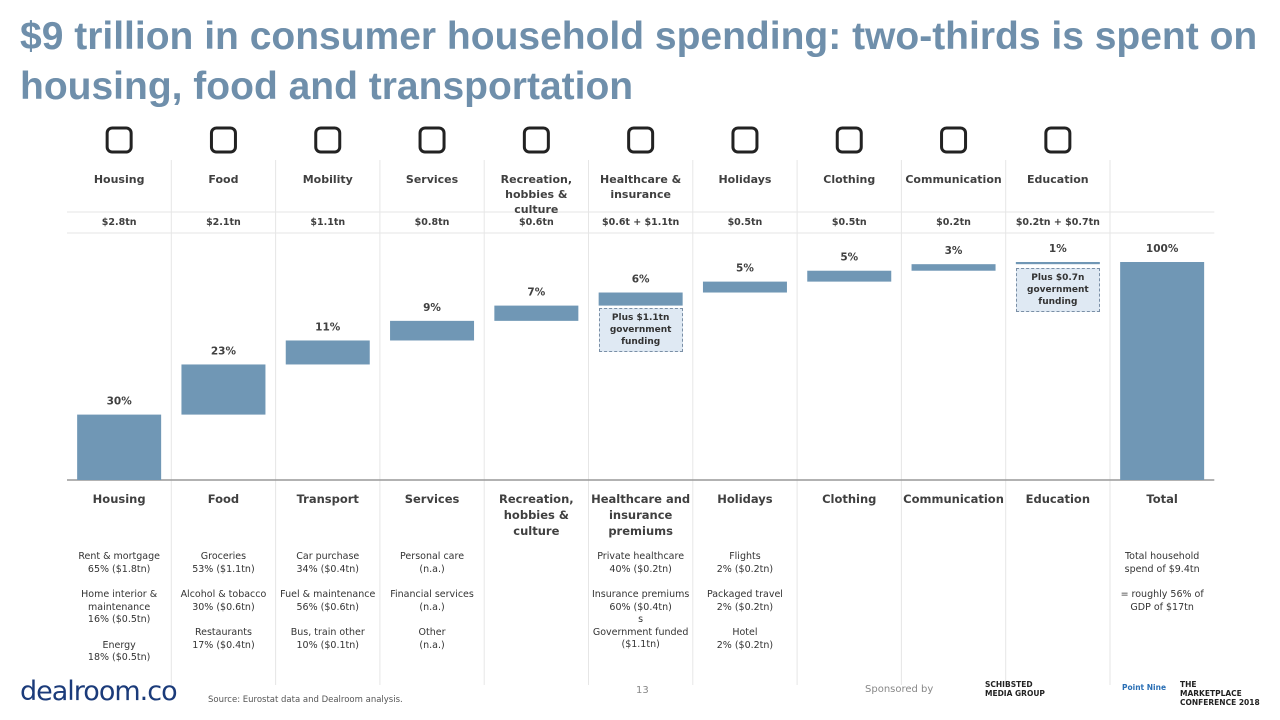 This screenshot has width=1280, height=720. Describe the element at coordinates (1058, 179) in the screenshot. I see `top-label: Education` at that location.